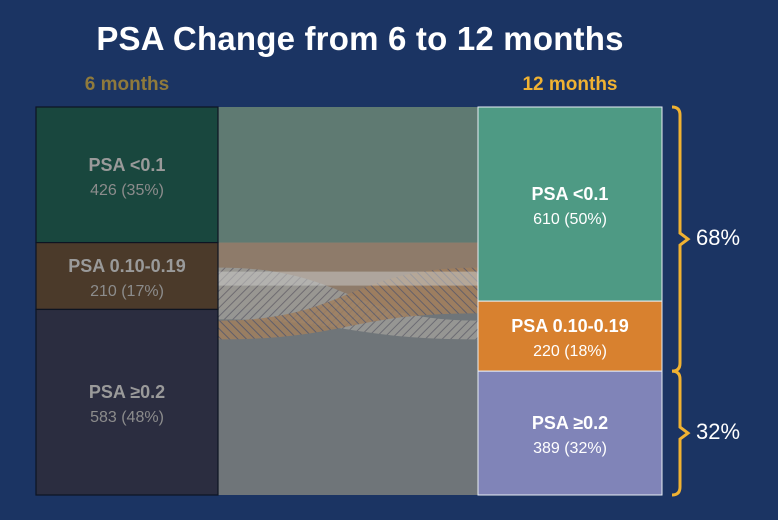  I want to click on right-node-value-2: 389 (32%), so click(570, 448).